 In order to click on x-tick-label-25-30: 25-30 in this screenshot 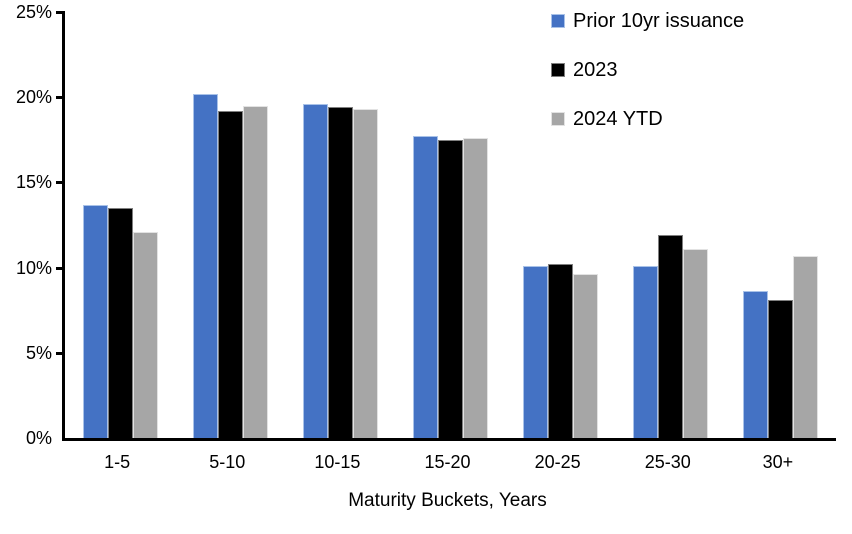, I will do `click(667, 462)`.